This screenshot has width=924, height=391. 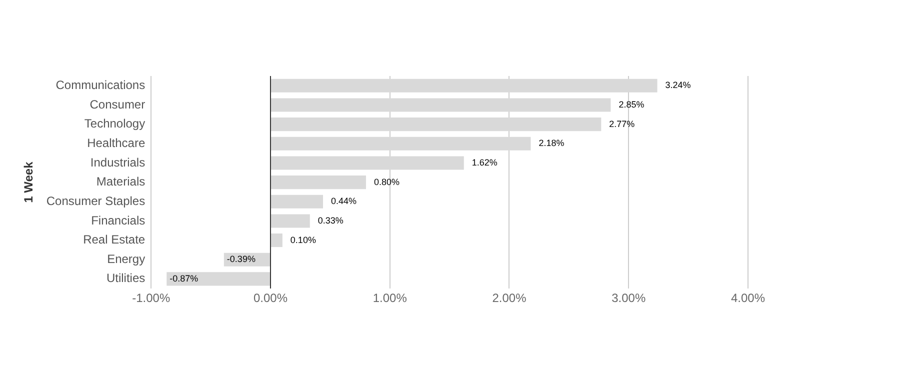 What do you see at coordinates (622, 123) in the screenshot?
I see `data-label: 2.77%` at bounding box center [622, 123].